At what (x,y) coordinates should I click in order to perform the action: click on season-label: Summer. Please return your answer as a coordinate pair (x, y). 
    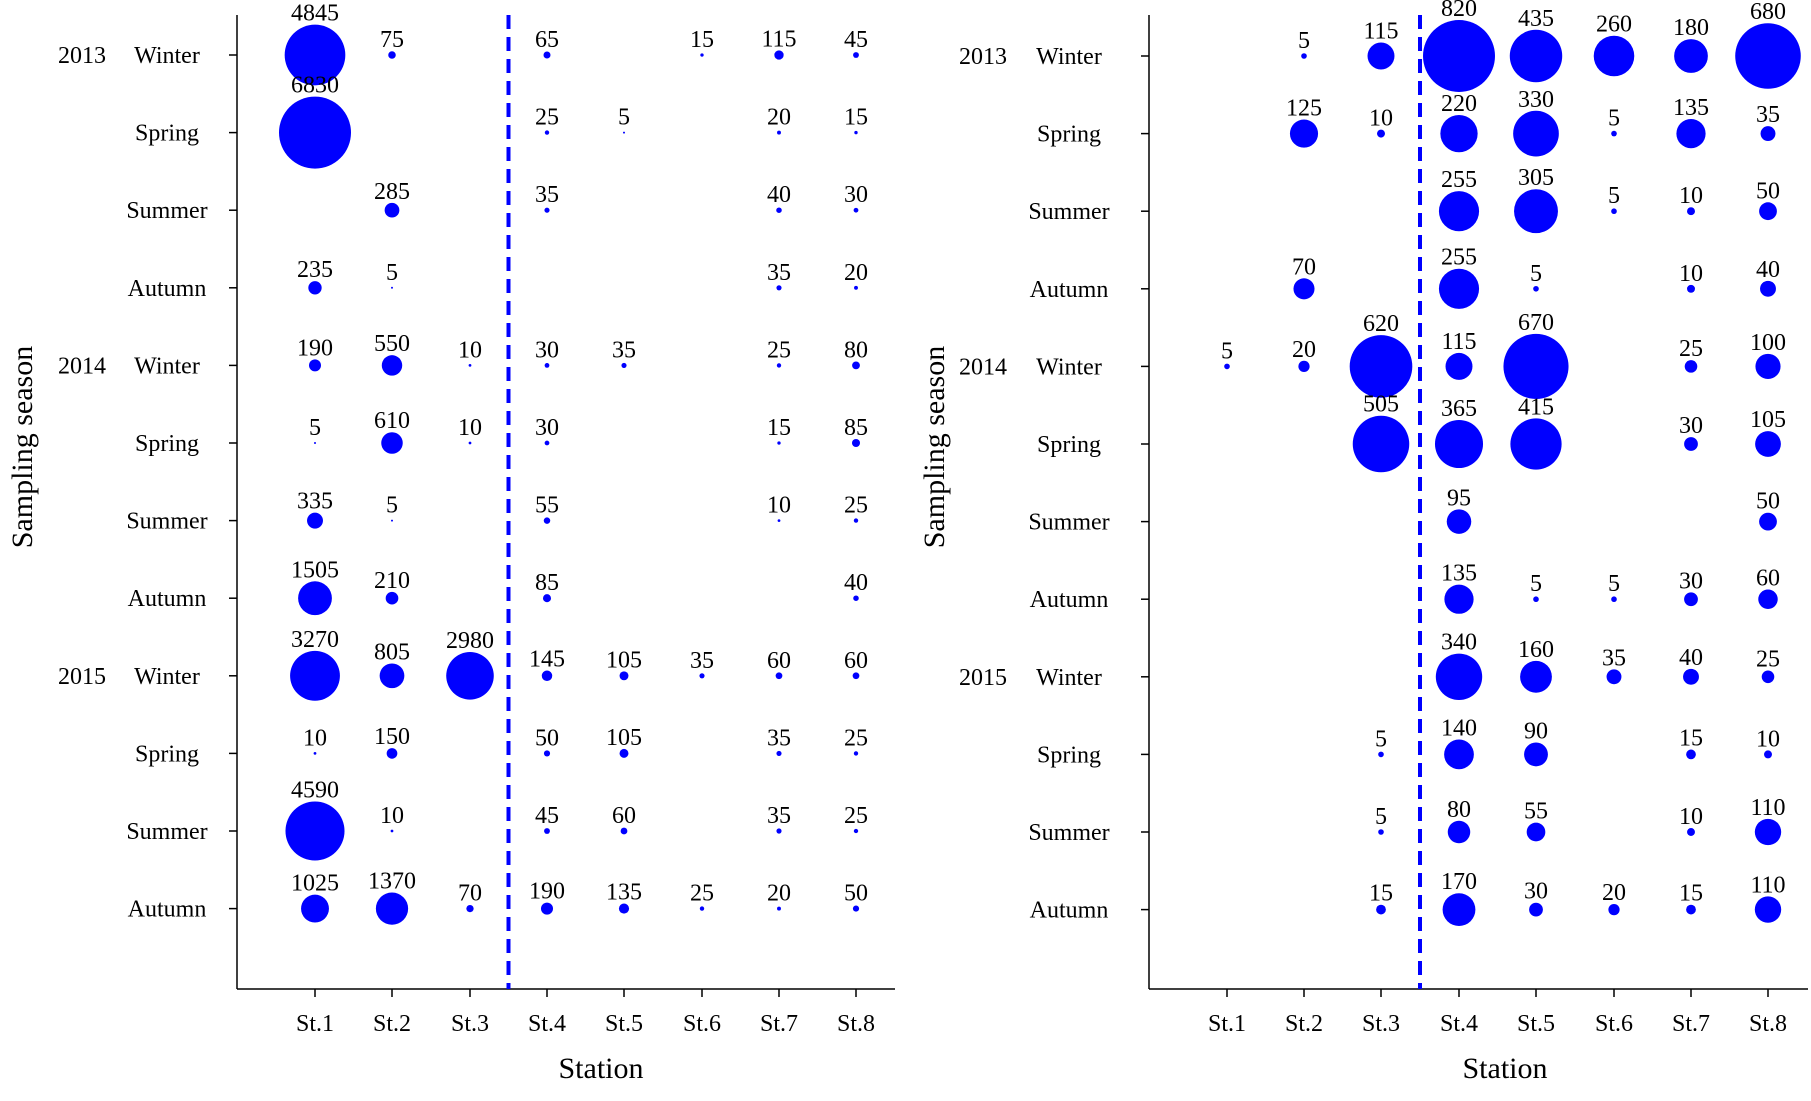
    Looking at the image, I should click on (166, 211).